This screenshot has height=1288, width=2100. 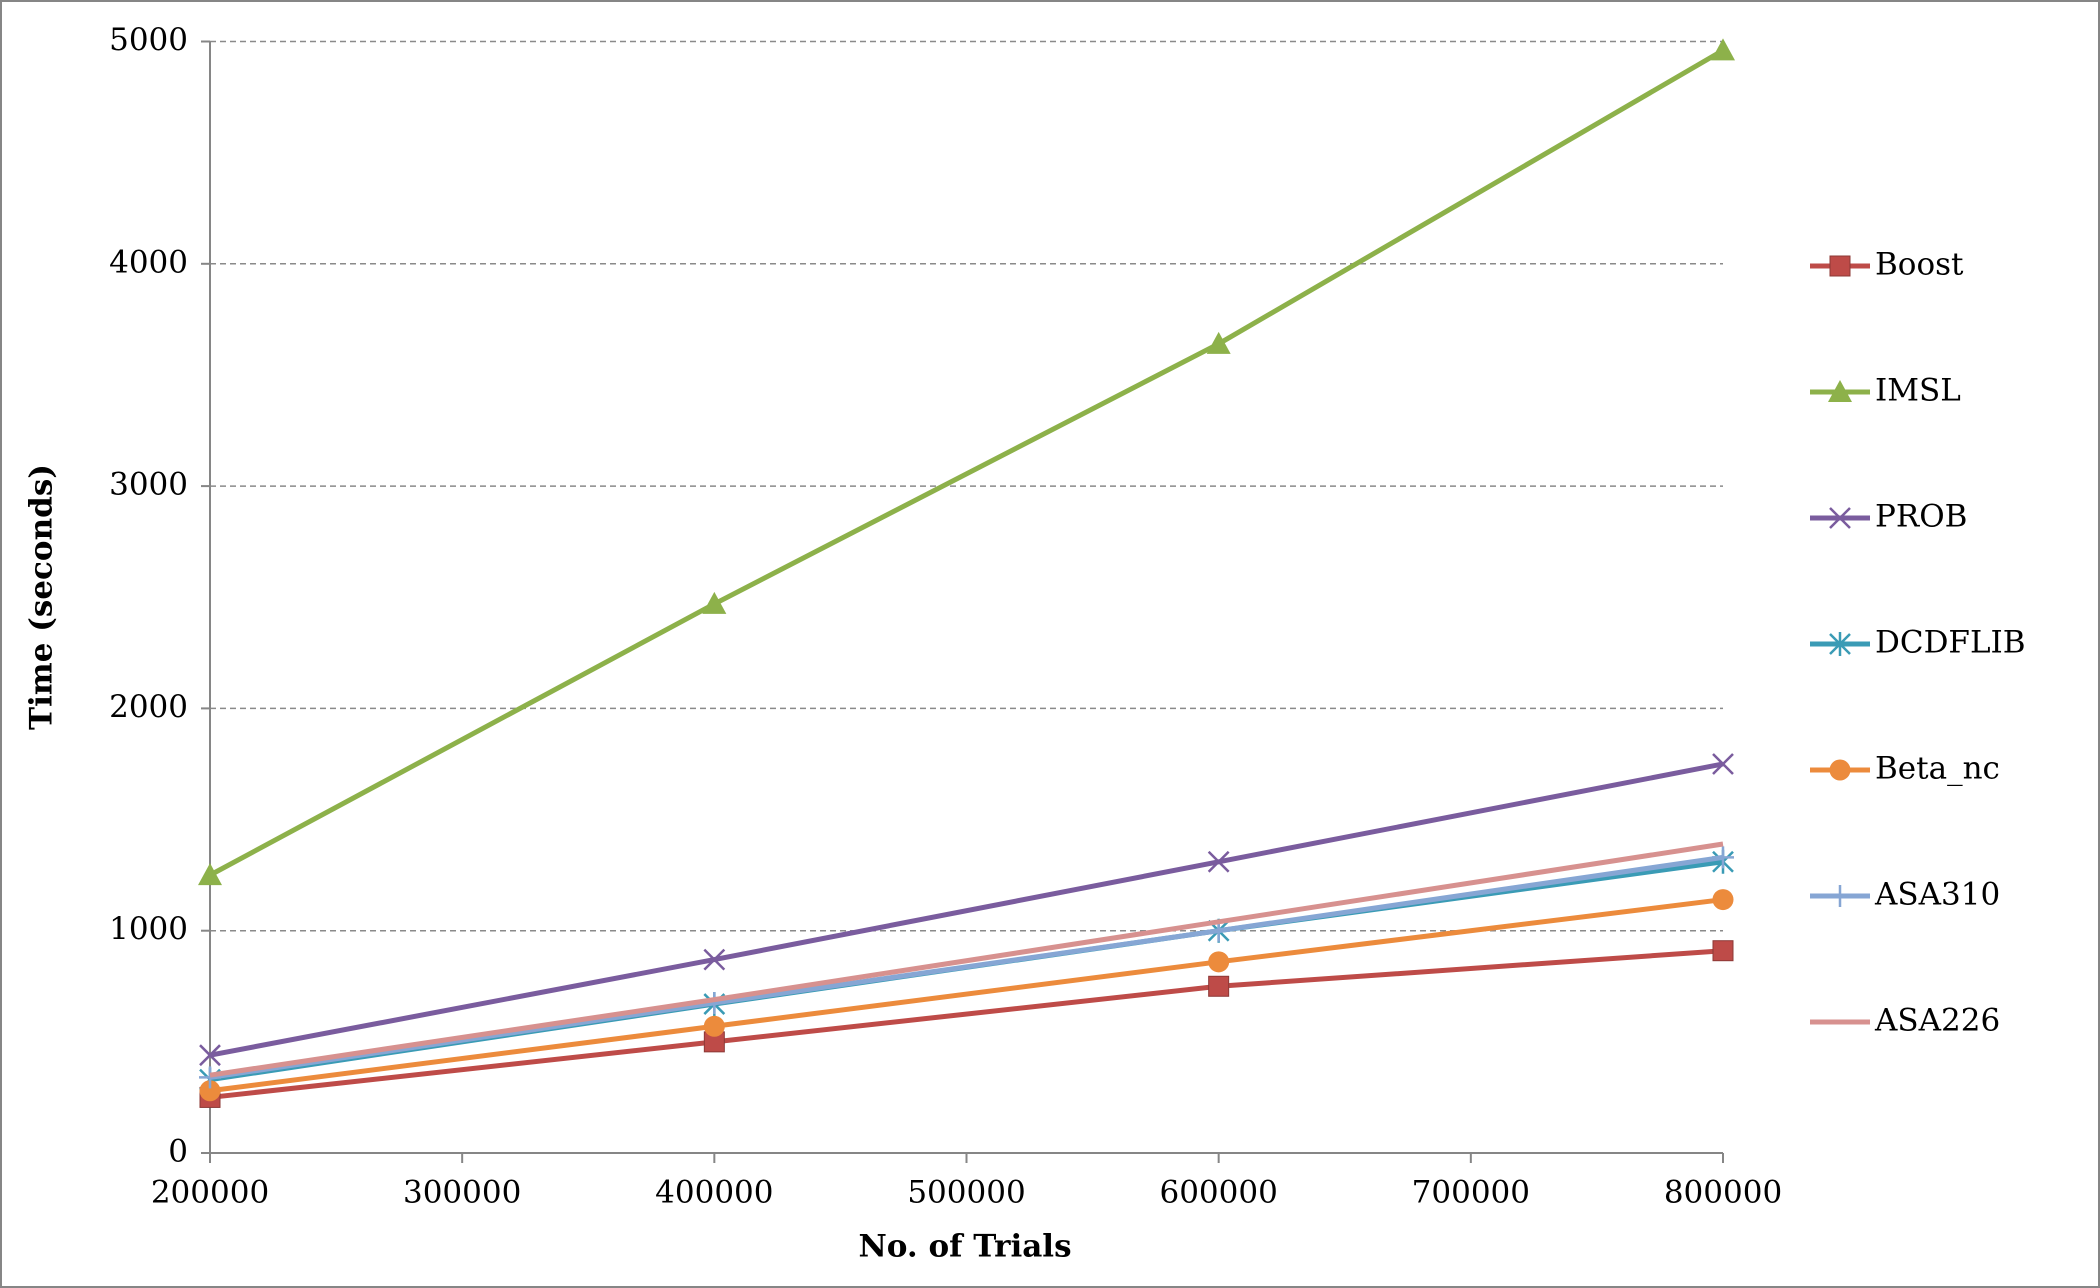 I want to click on legend-label: PROB, so click(x=1921, y=517).